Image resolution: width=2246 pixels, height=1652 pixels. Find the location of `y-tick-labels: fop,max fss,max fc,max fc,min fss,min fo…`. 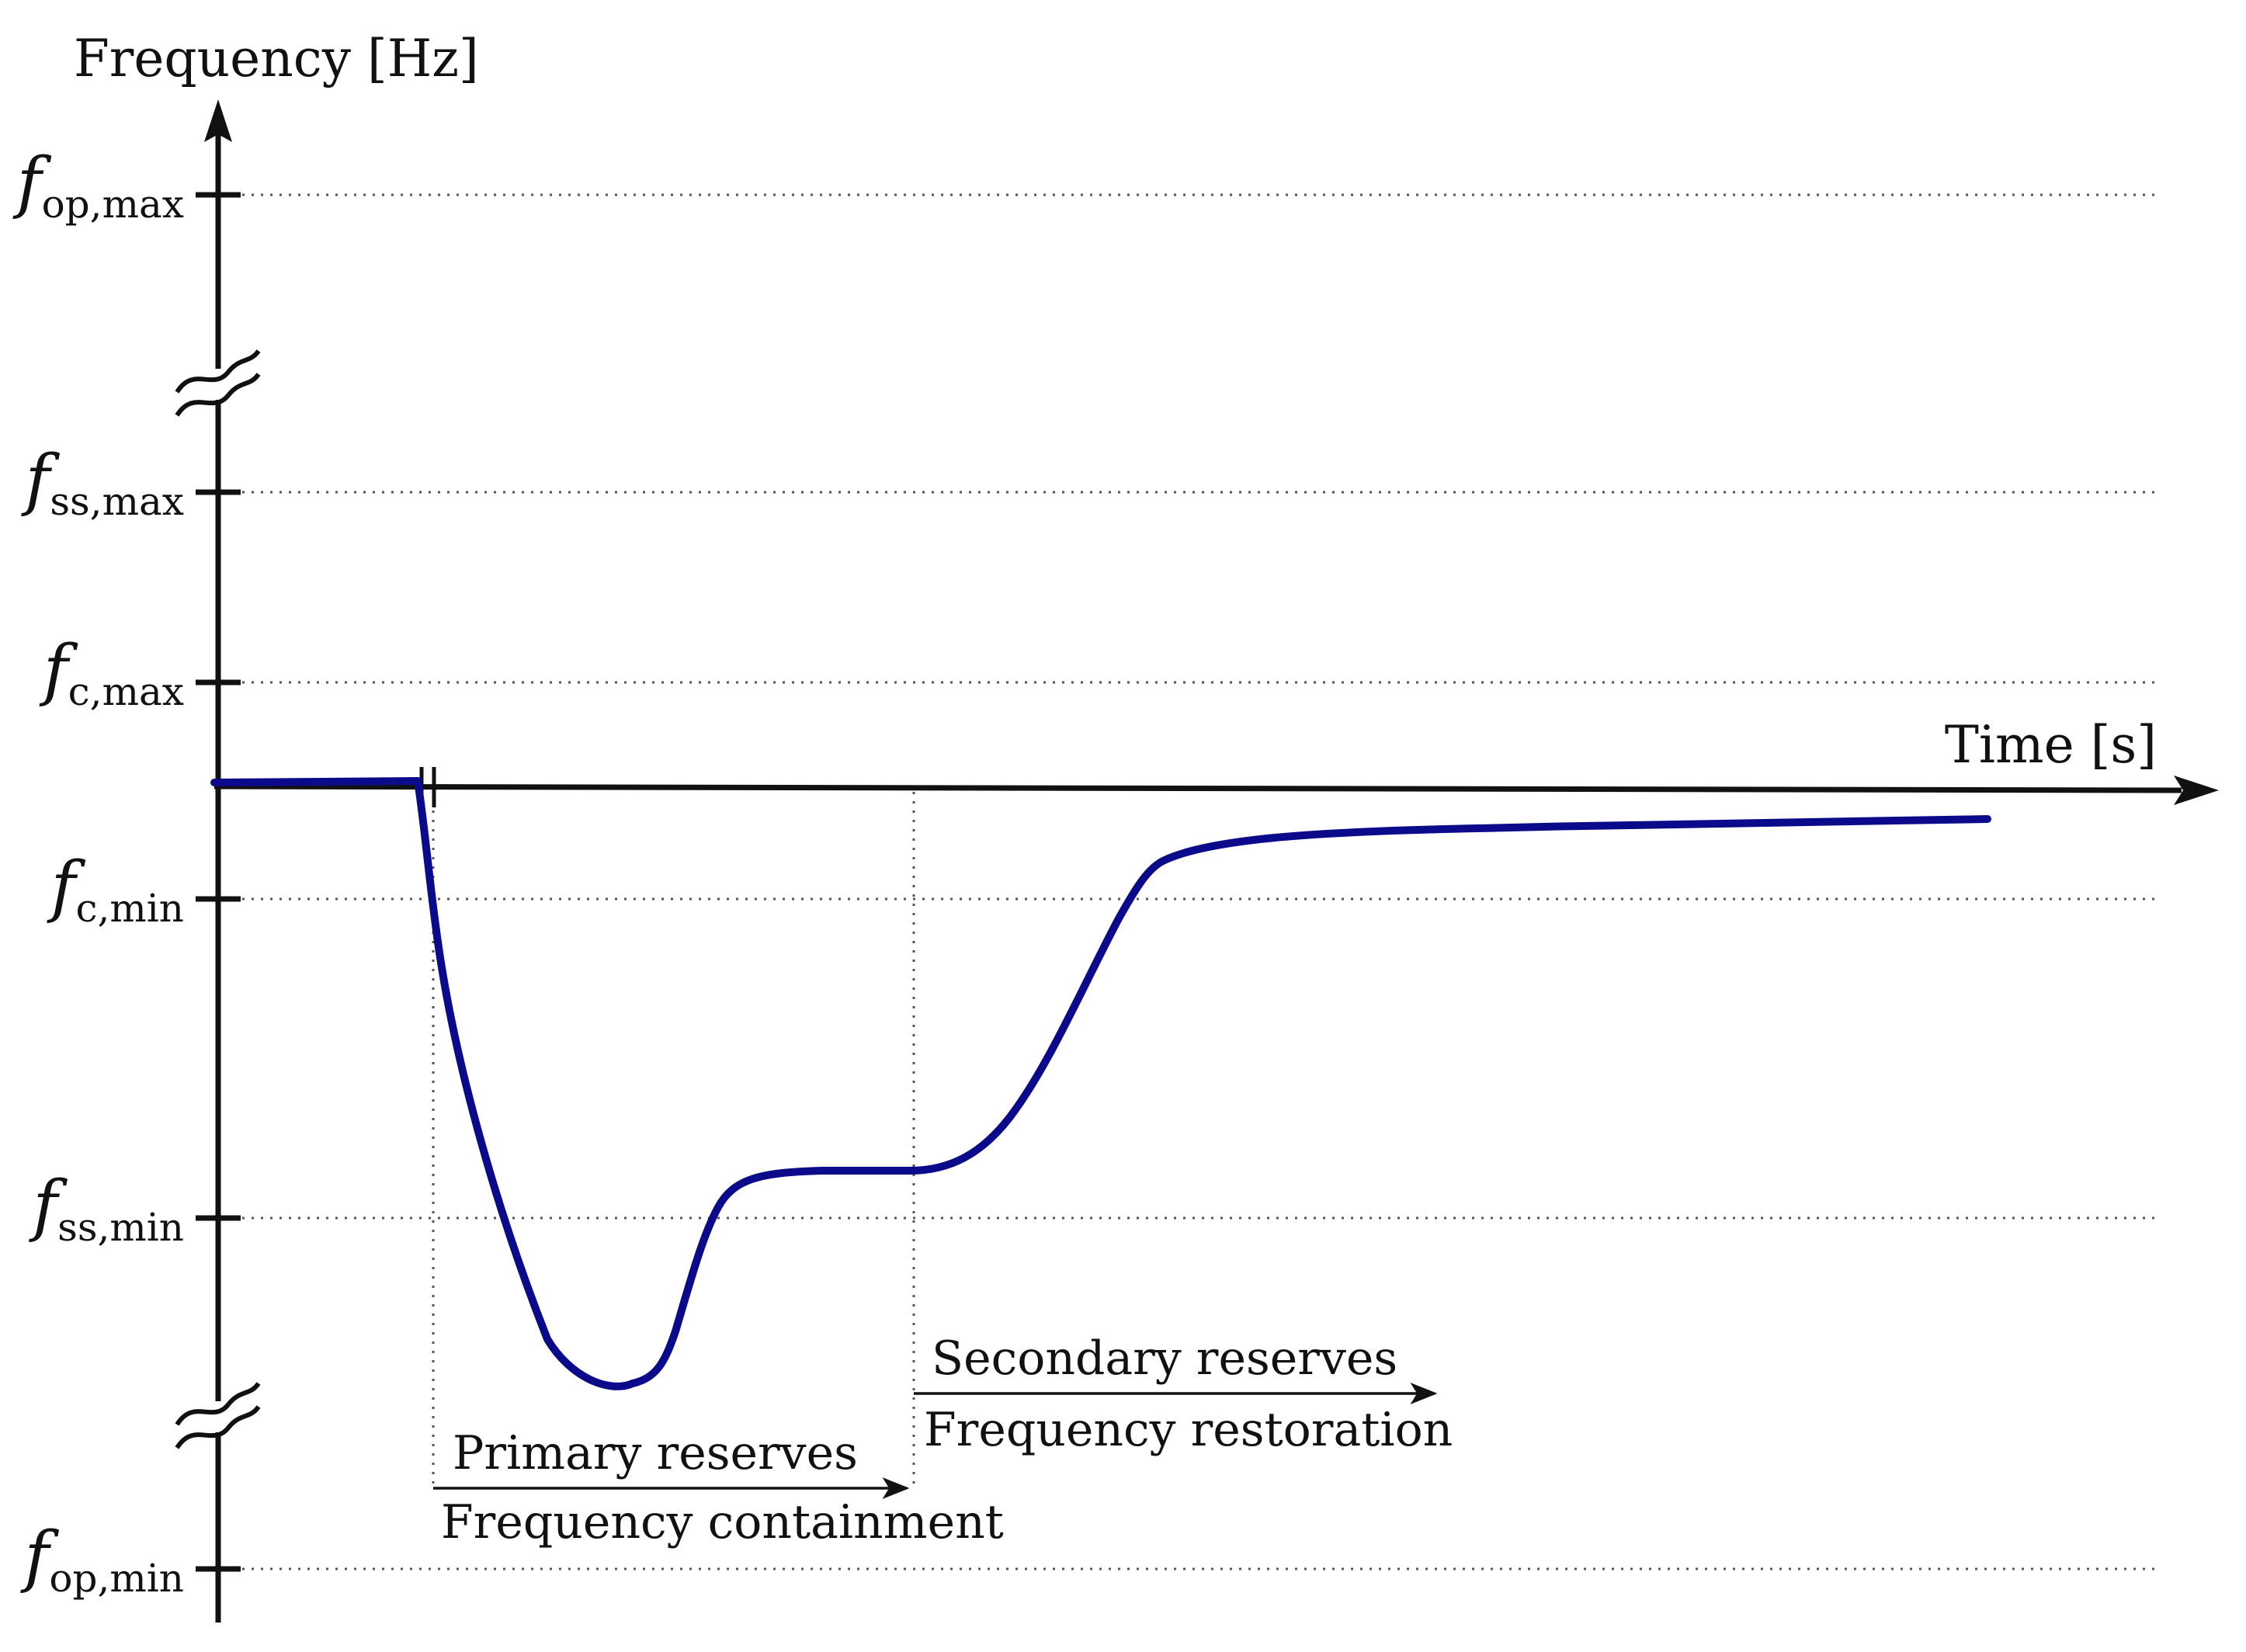

y-tick-labels: fop,max fss,max fc,max fc,min fss,min fo… is located at coordinates (98, 872).